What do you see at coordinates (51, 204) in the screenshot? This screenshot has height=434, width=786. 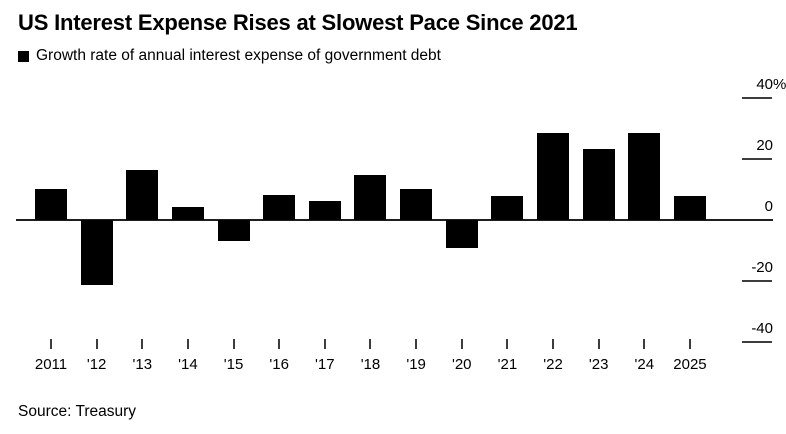 I see `bar-2011` at bounding box center [51, 204].